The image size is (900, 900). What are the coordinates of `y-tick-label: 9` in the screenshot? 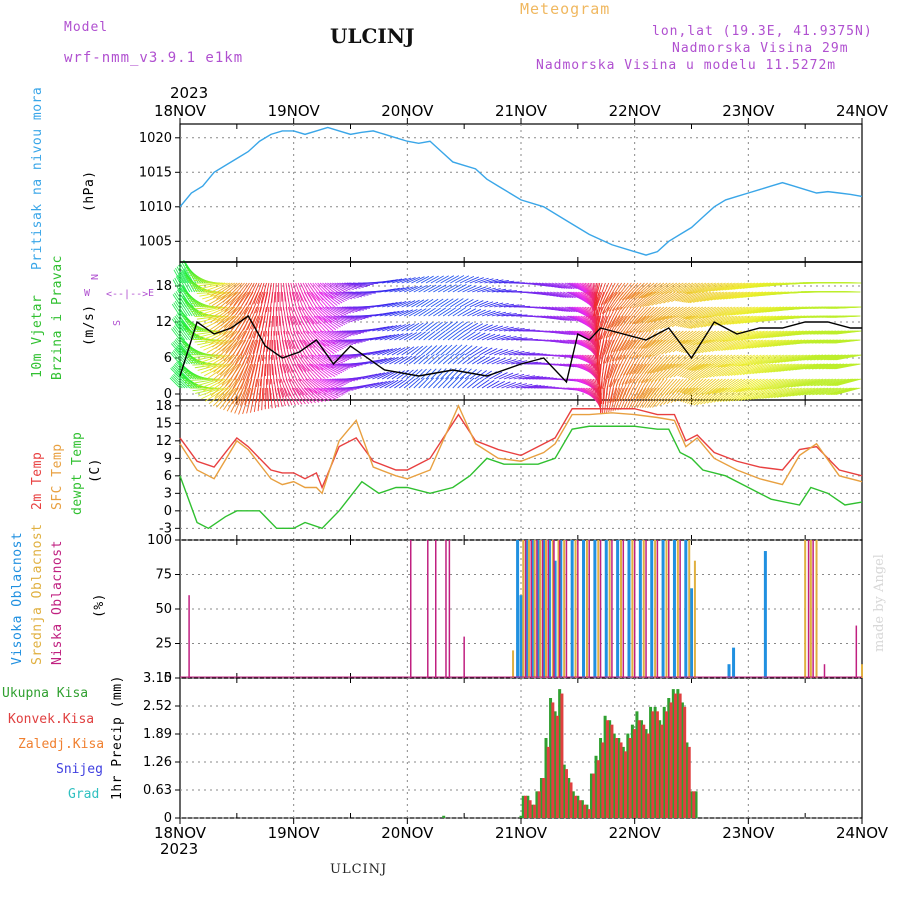 It's located at (168, 458).